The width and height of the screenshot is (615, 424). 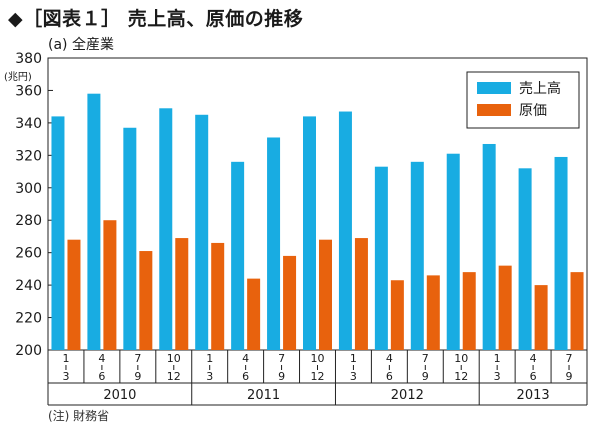 What do you see at coordinates (28, 221) in the screenshot?
I see `y-tick-label: 280` at bounding box center [28, 221].